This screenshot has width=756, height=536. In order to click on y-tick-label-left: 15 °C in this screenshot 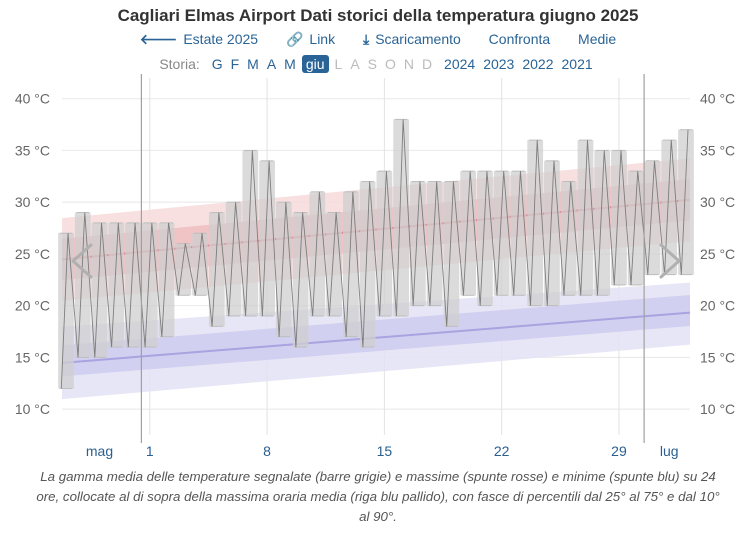, I will do `click(32, 357)`.